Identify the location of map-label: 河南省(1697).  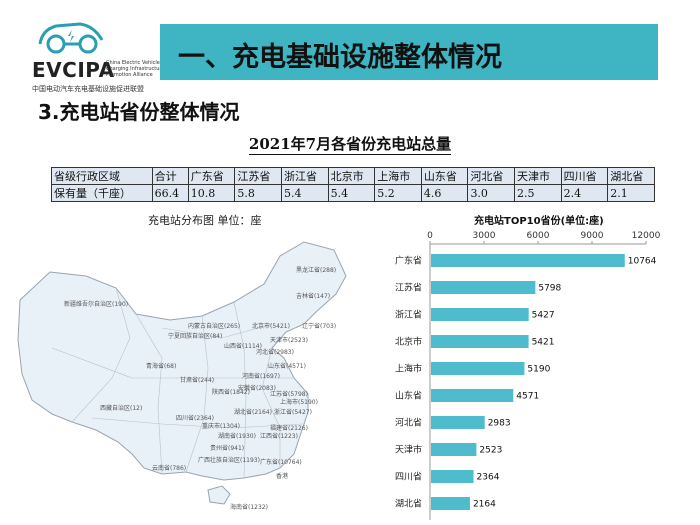
(261, 376).